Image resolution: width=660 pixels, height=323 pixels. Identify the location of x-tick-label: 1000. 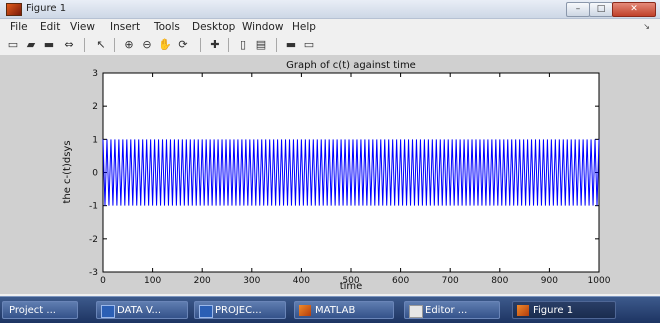
(599, 281).